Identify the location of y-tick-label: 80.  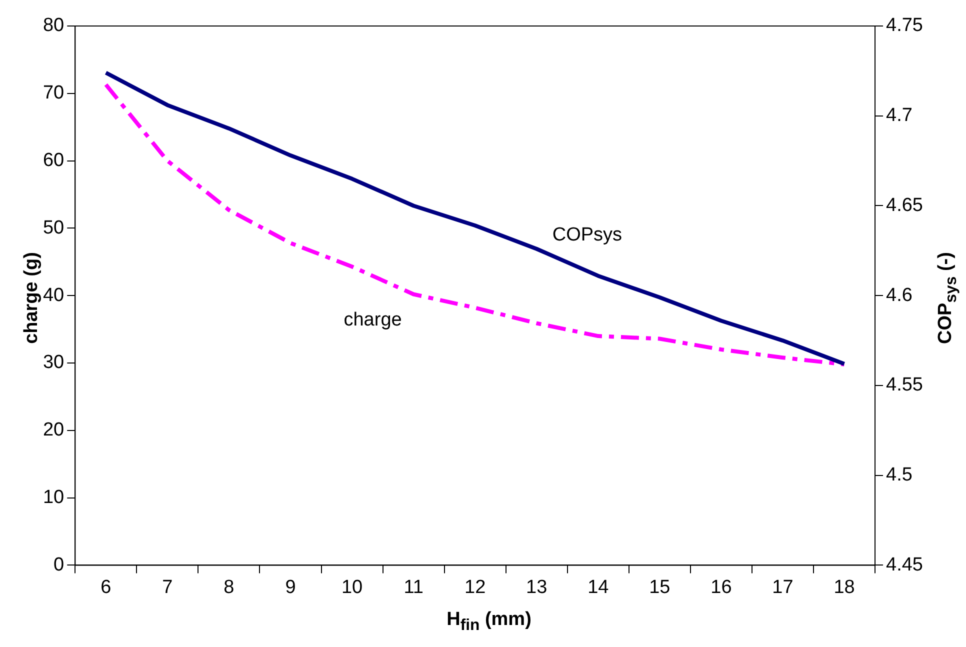
(53, 25).